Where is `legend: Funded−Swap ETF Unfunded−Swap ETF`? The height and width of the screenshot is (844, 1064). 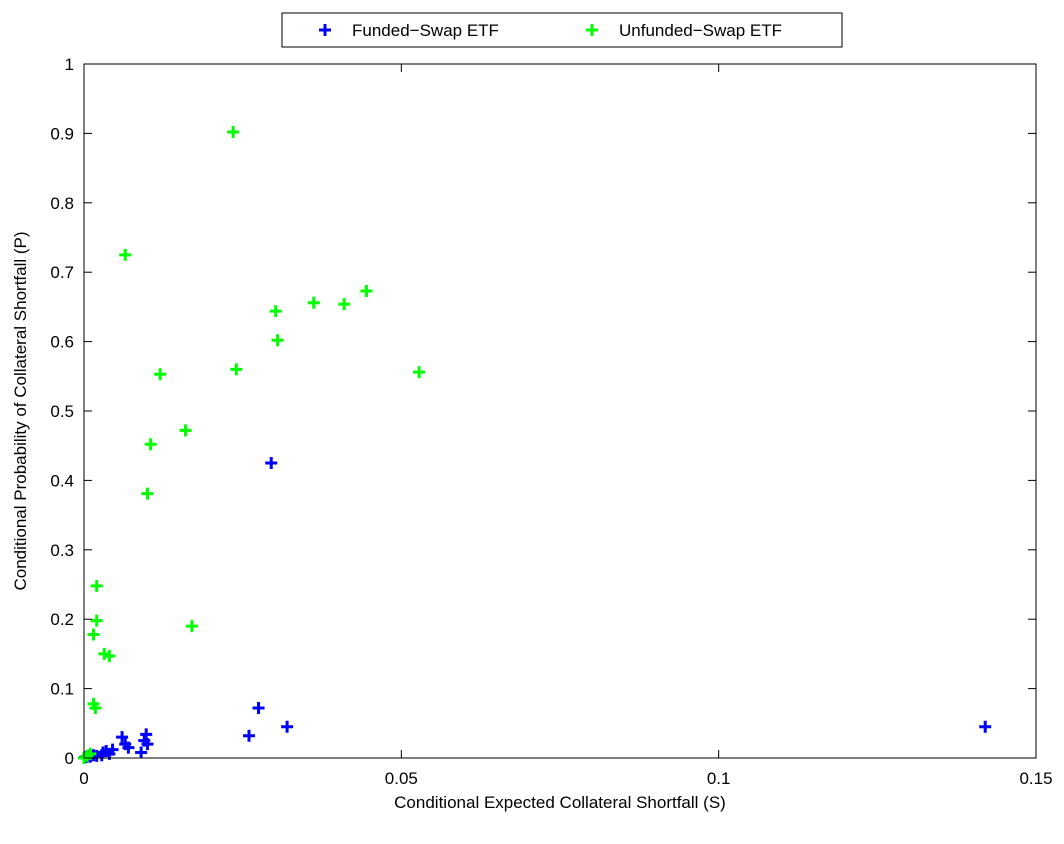
legend: Funded−Swap ETF Unfunded−Swap ETF is located at coordinates (562, 30).